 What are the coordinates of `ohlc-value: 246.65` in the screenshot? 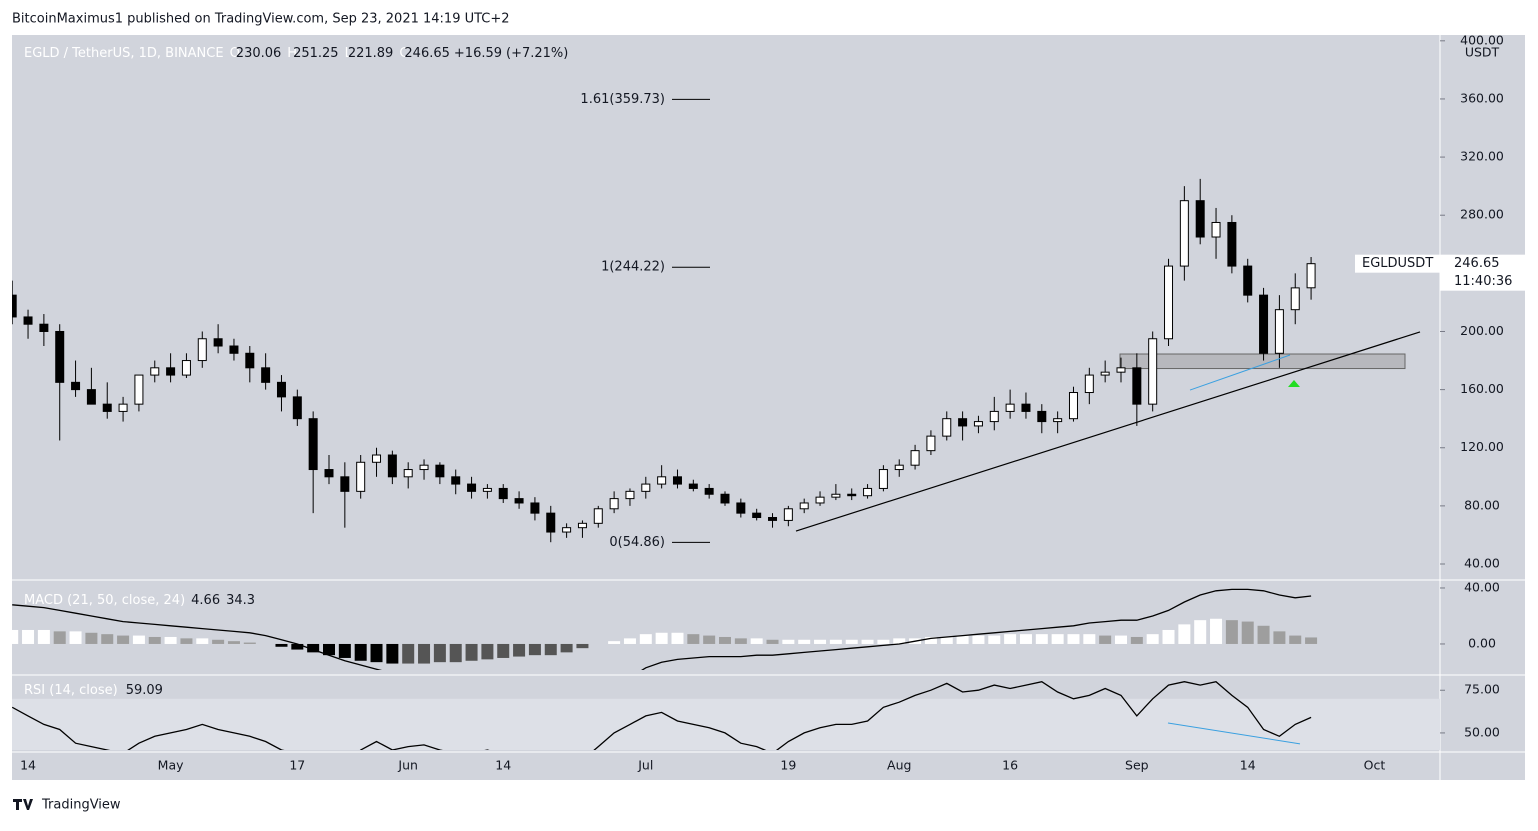 It's located at (427, 53).